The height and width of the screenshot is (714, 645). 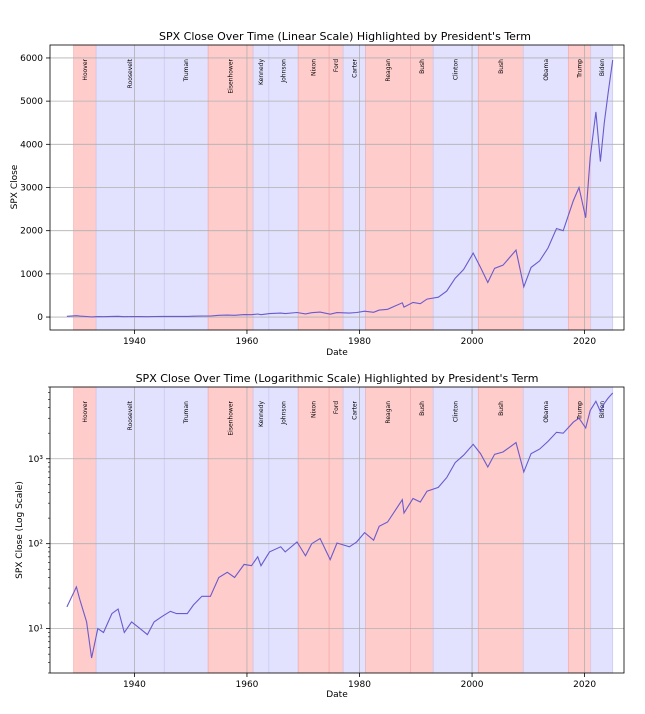 I want to click on y-axis-label: SPX Close, so click(x=15, y=186).